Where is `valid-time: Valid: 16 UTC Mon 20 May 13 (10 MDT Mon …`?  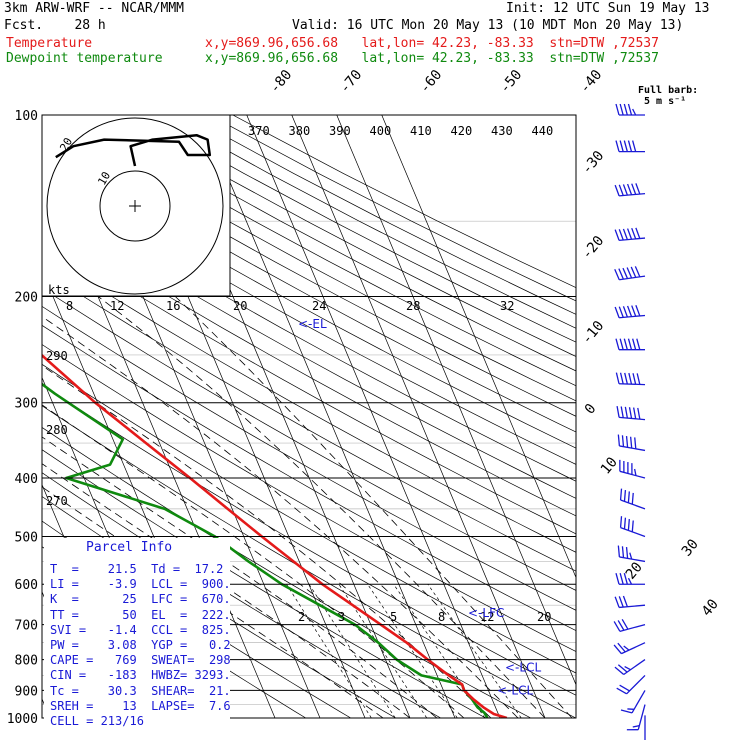
valid-time: Valid: 16 UTC Mon 20 May 13 (10 MDT Mon … is located at coordinates (488, 25).